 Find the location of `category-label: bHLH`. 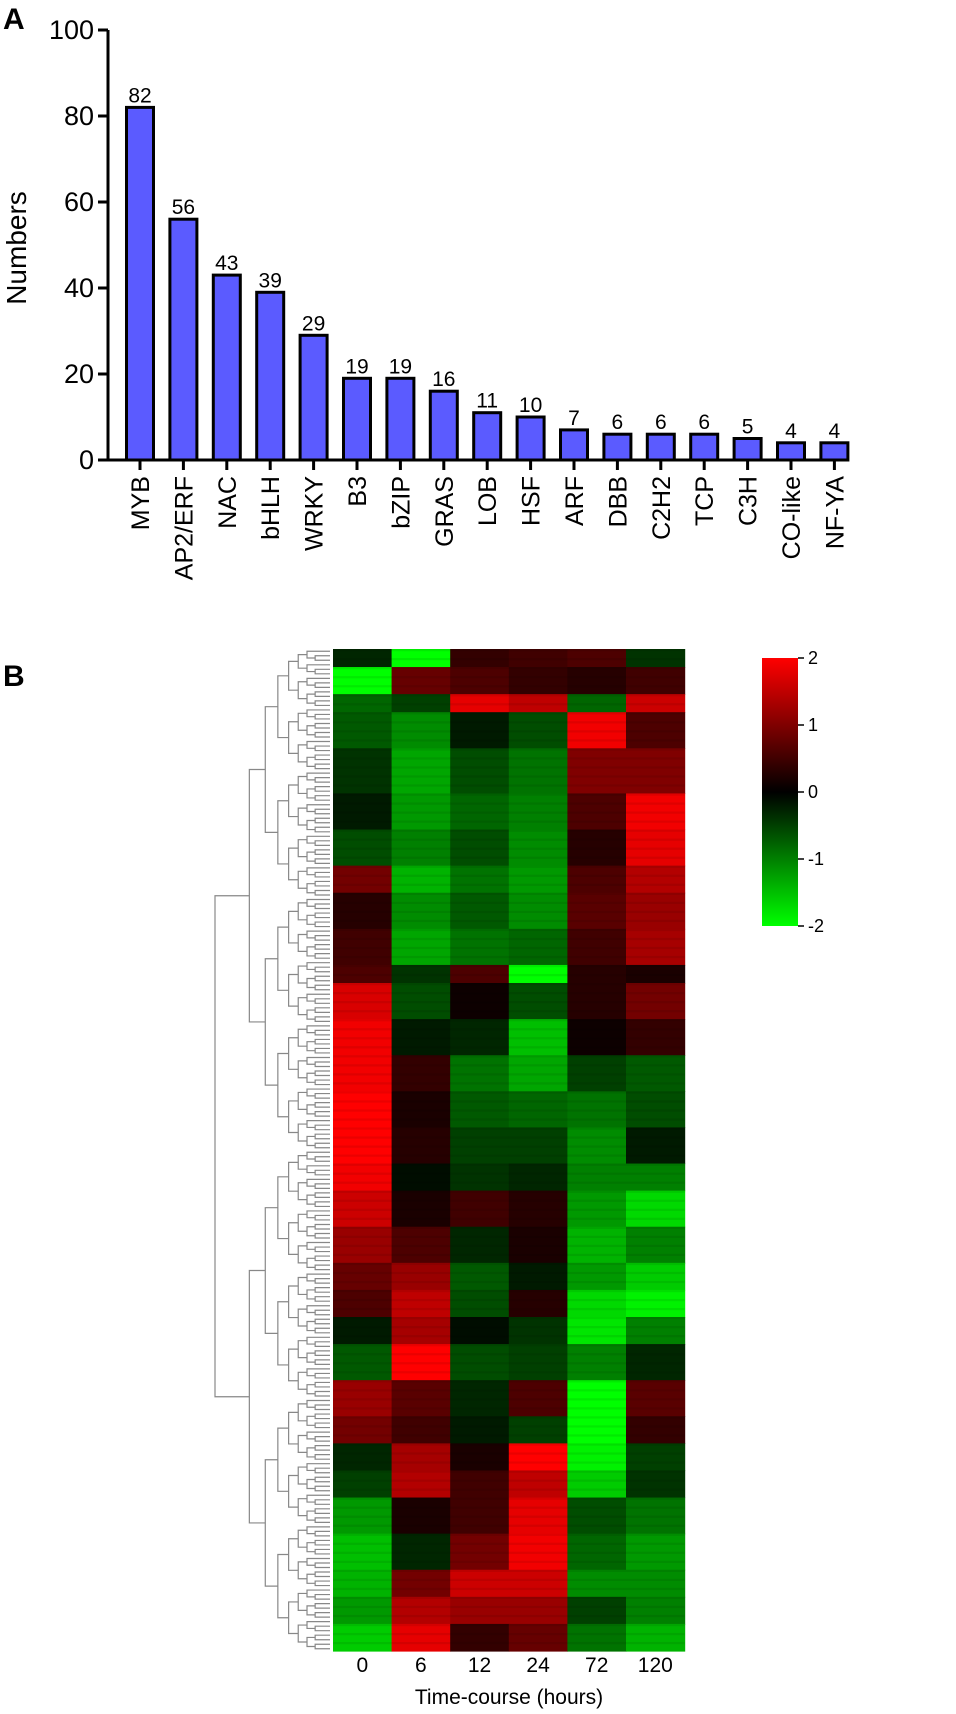

category-label: bHLH is located at coordinates (271, 508).